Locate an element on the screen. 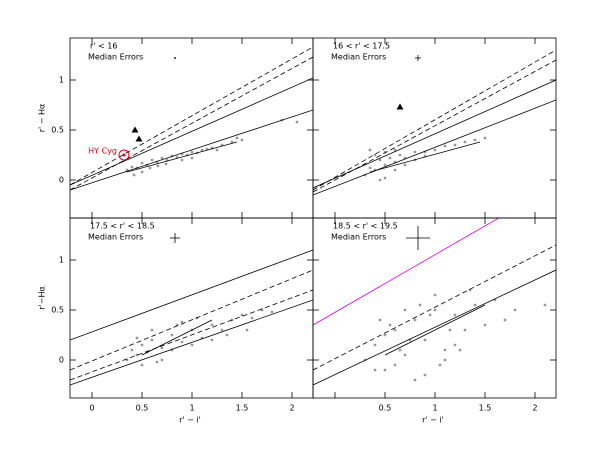  x-tick-label: 0.5 is located at coordinates (385, 408).